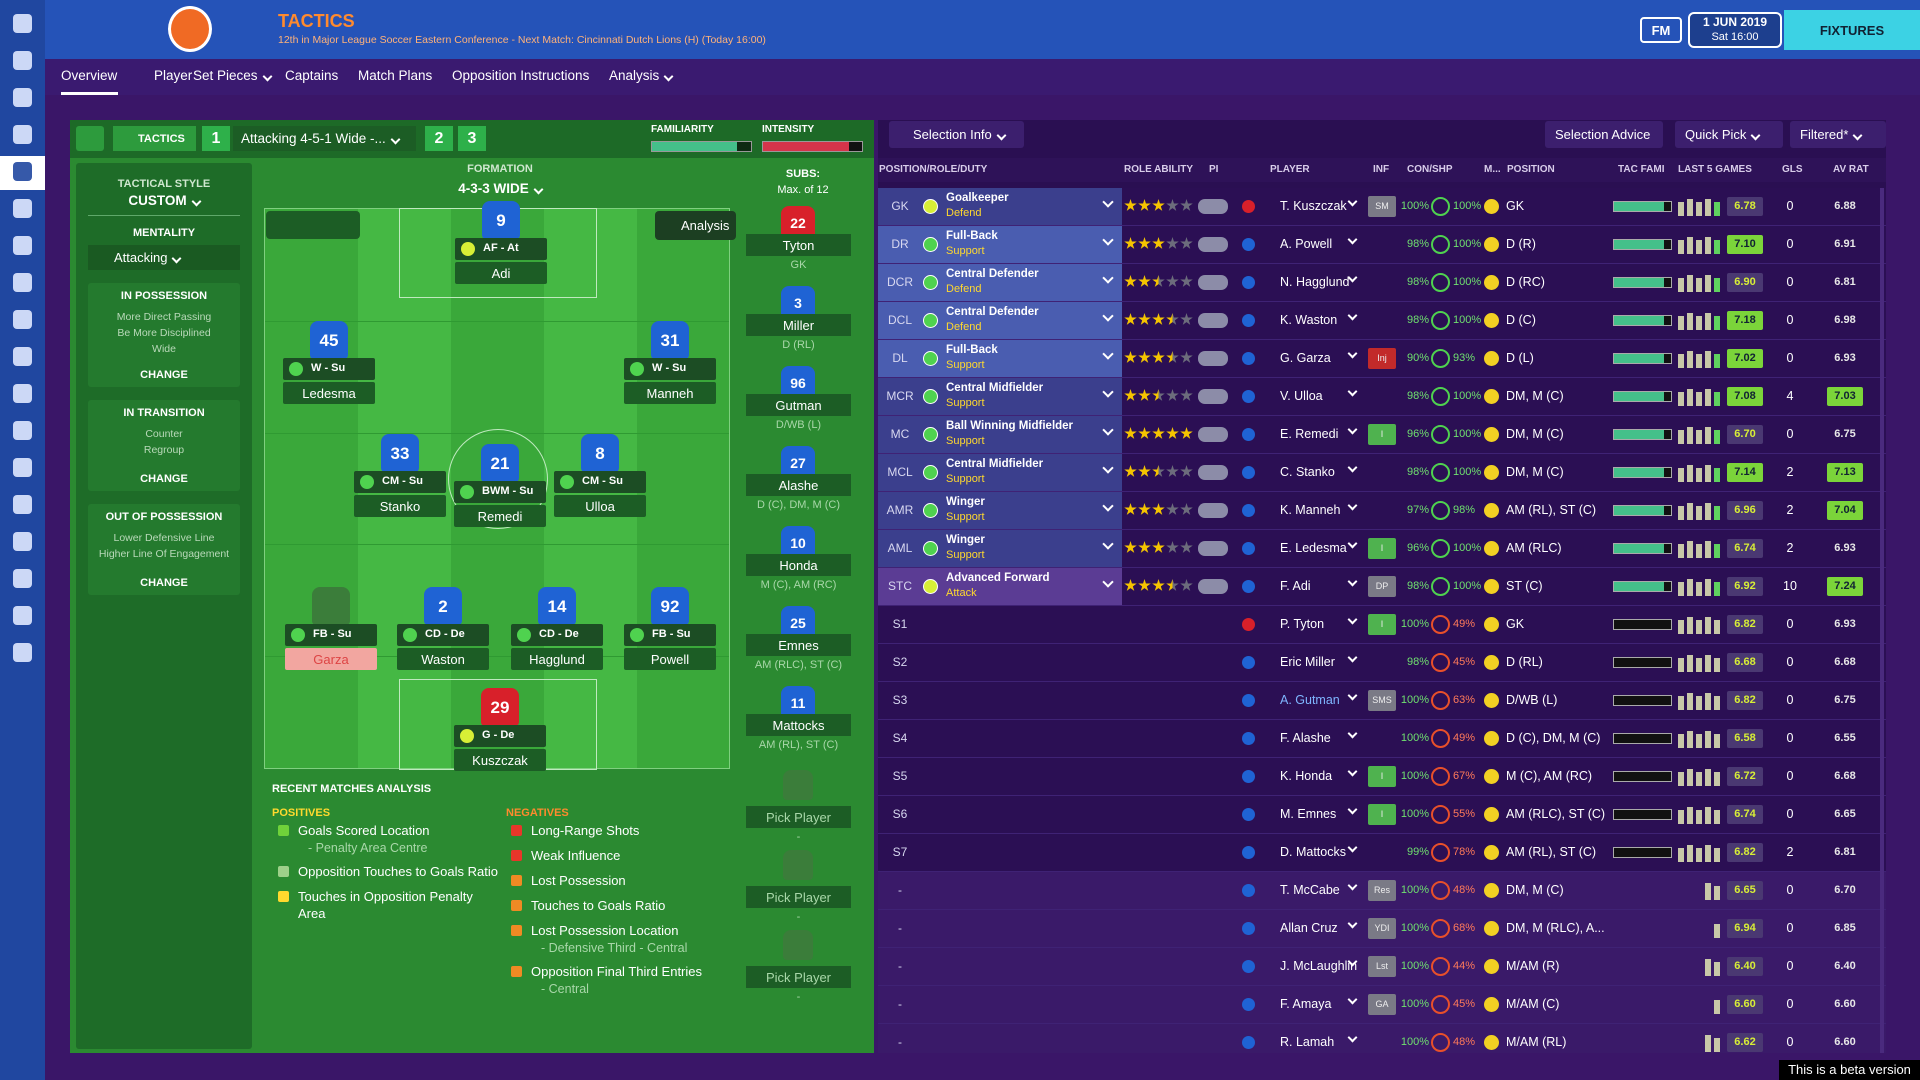 Image resolution: width=1920 pixels, height=1080 pixels. What do you see at coordinates (1301, 396) in the screenshot?
I see `player-name: V. Ulloa` at bounding box center [1301, 396].